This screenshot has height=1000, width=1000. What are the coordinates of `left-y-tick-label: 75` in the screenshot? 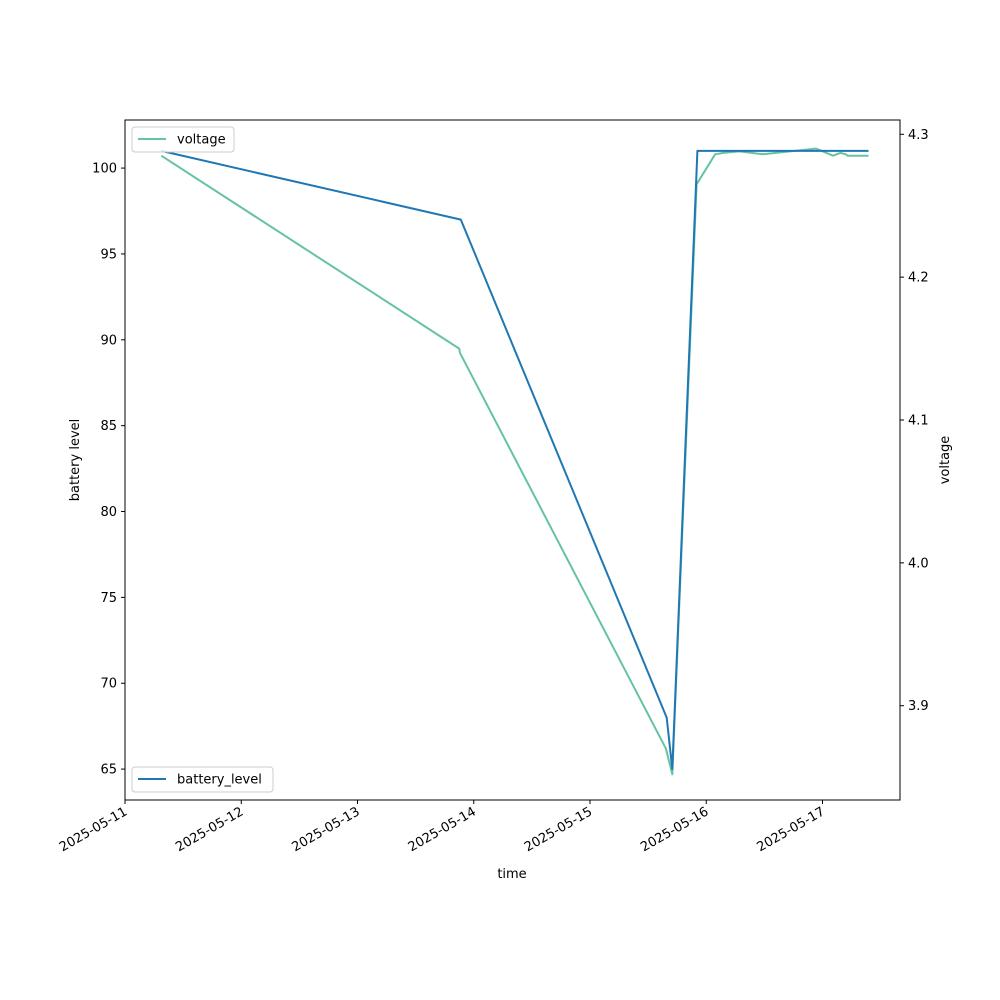 It's located at (108, 598).